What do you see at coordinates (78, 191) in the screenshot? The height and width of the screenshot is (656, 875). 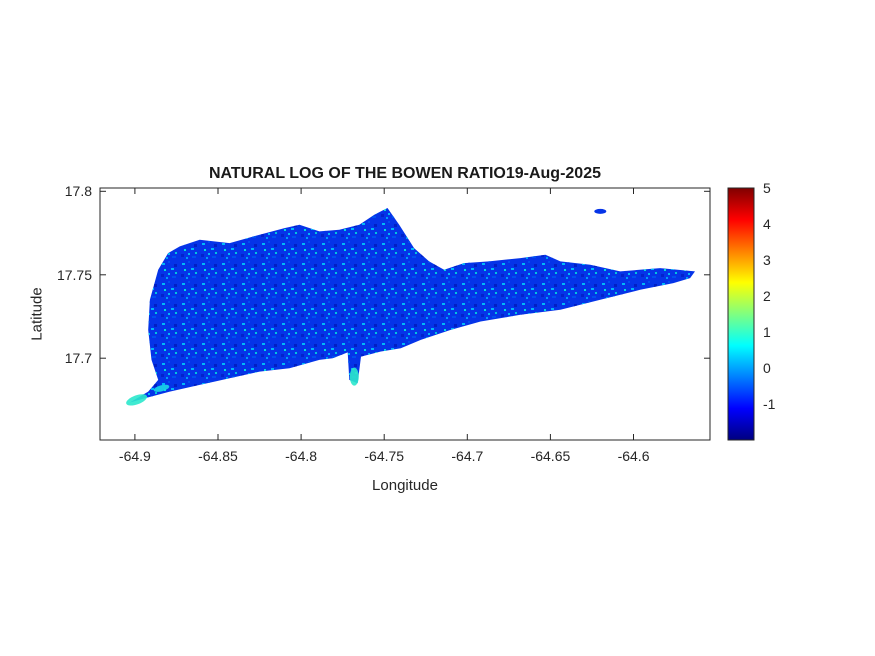 I see `y-tick-label: 17.8` at bounding box center [78, 191].